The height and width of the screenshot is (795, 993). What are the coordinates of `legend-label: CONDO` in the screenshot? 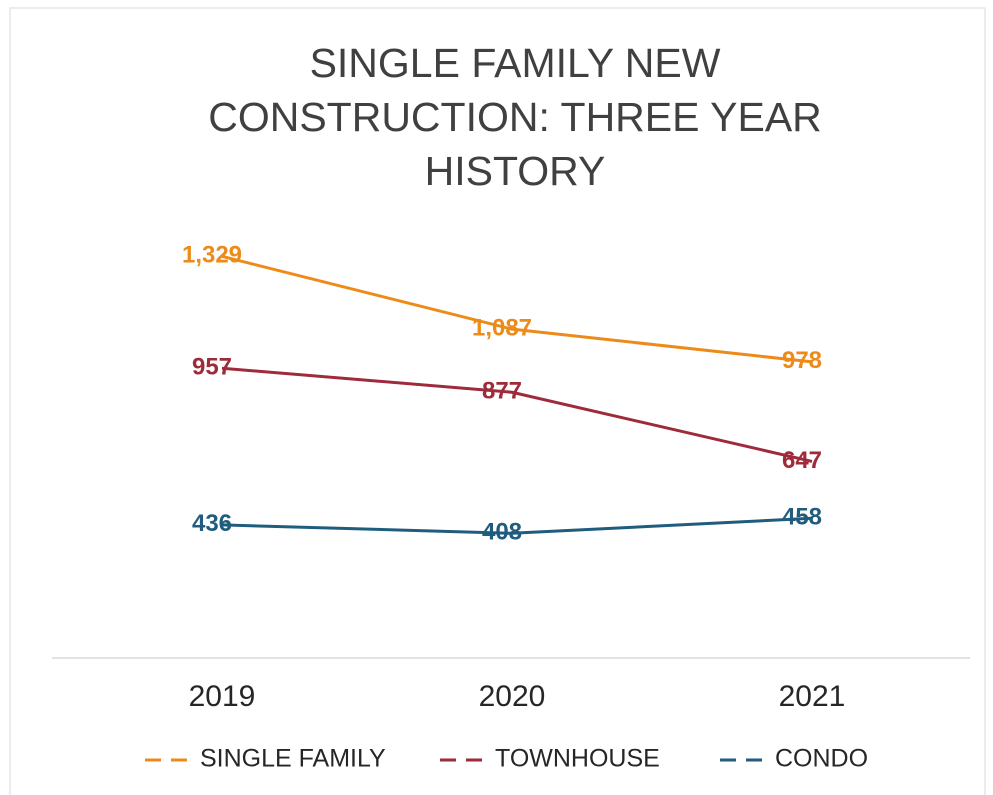 It's located at (821, 759).